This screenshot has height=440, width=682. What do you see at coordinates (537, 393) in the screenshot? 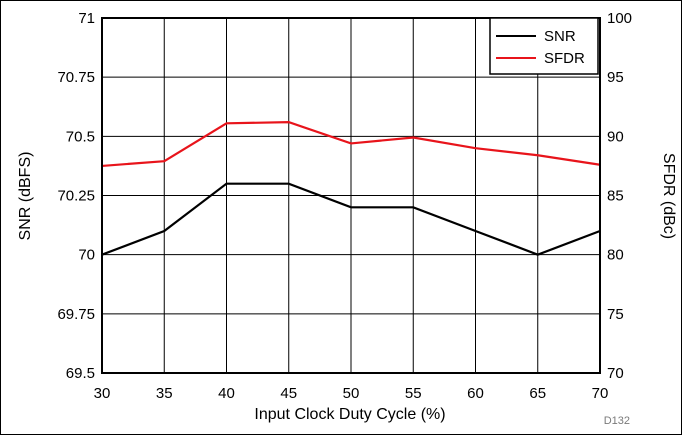
I see `x-tick-label-7: 65` at bounding box center [537, 393].